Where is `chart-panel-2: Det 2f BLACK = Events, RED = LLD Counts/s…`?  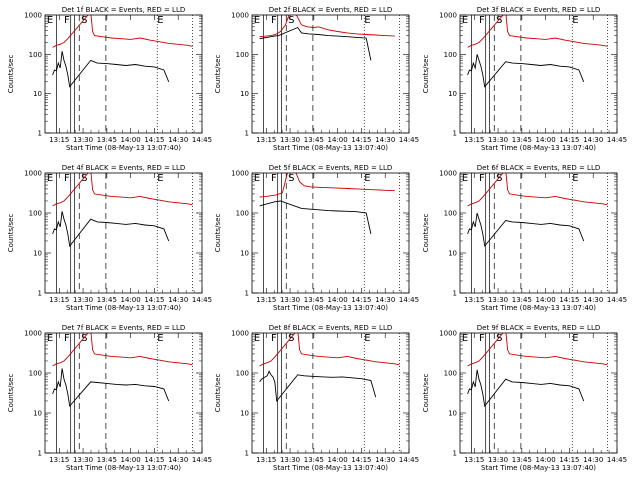 chart-panel-2: Det 2f BLACK = Events, RED = LLD Counts/s… is located at coordinates (316, 79).